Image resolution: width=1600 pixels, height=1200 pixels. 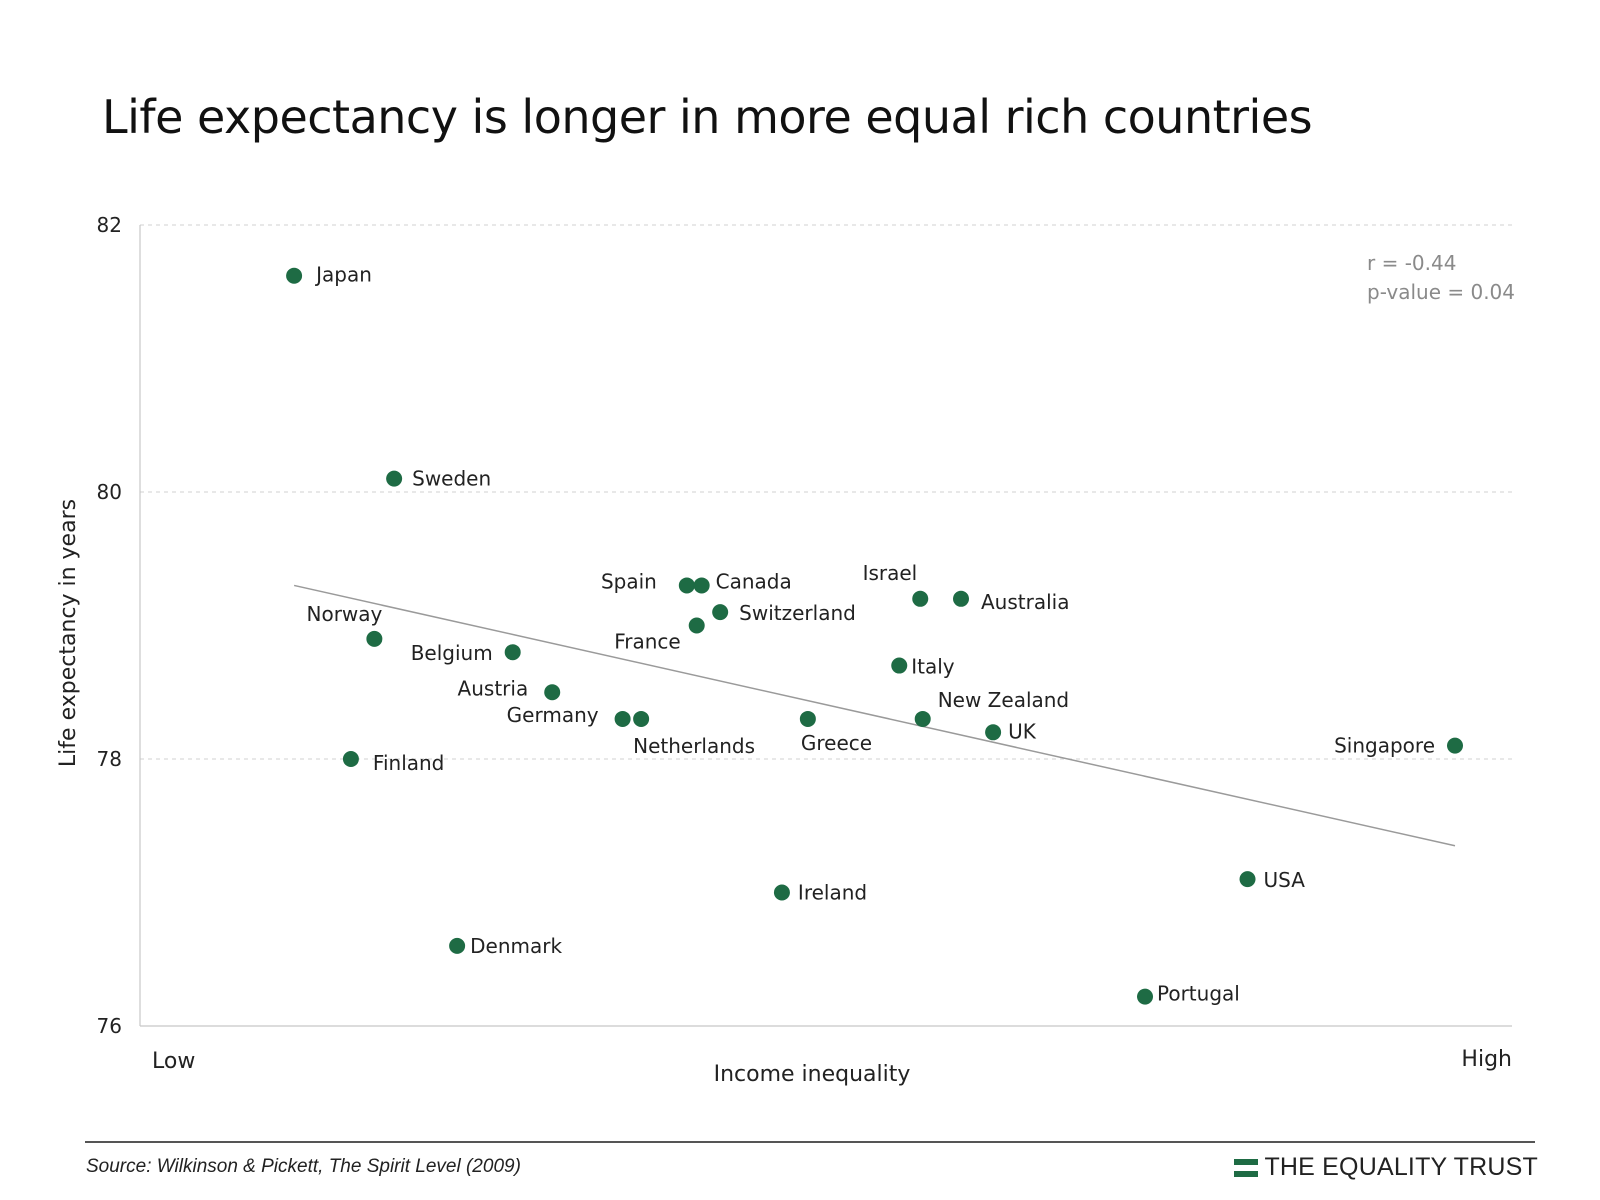 I want to click on y-tick-label-82: 82, so click(x=109, y=225).